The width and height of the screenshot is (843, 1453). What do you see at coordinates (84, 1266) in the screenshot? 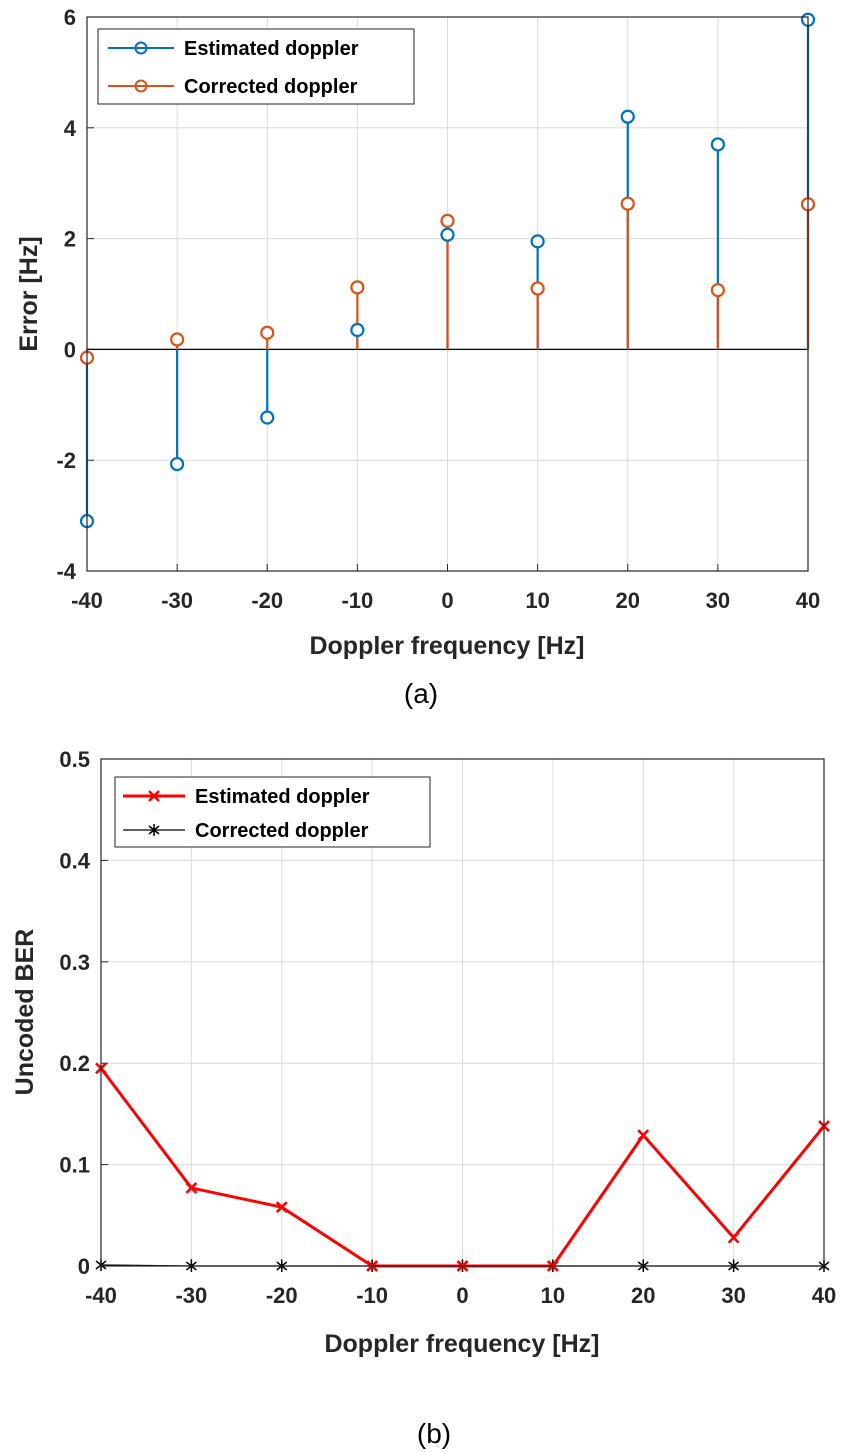
I see `y-tick-label-b: 0` at bounding box center [84, 1266].